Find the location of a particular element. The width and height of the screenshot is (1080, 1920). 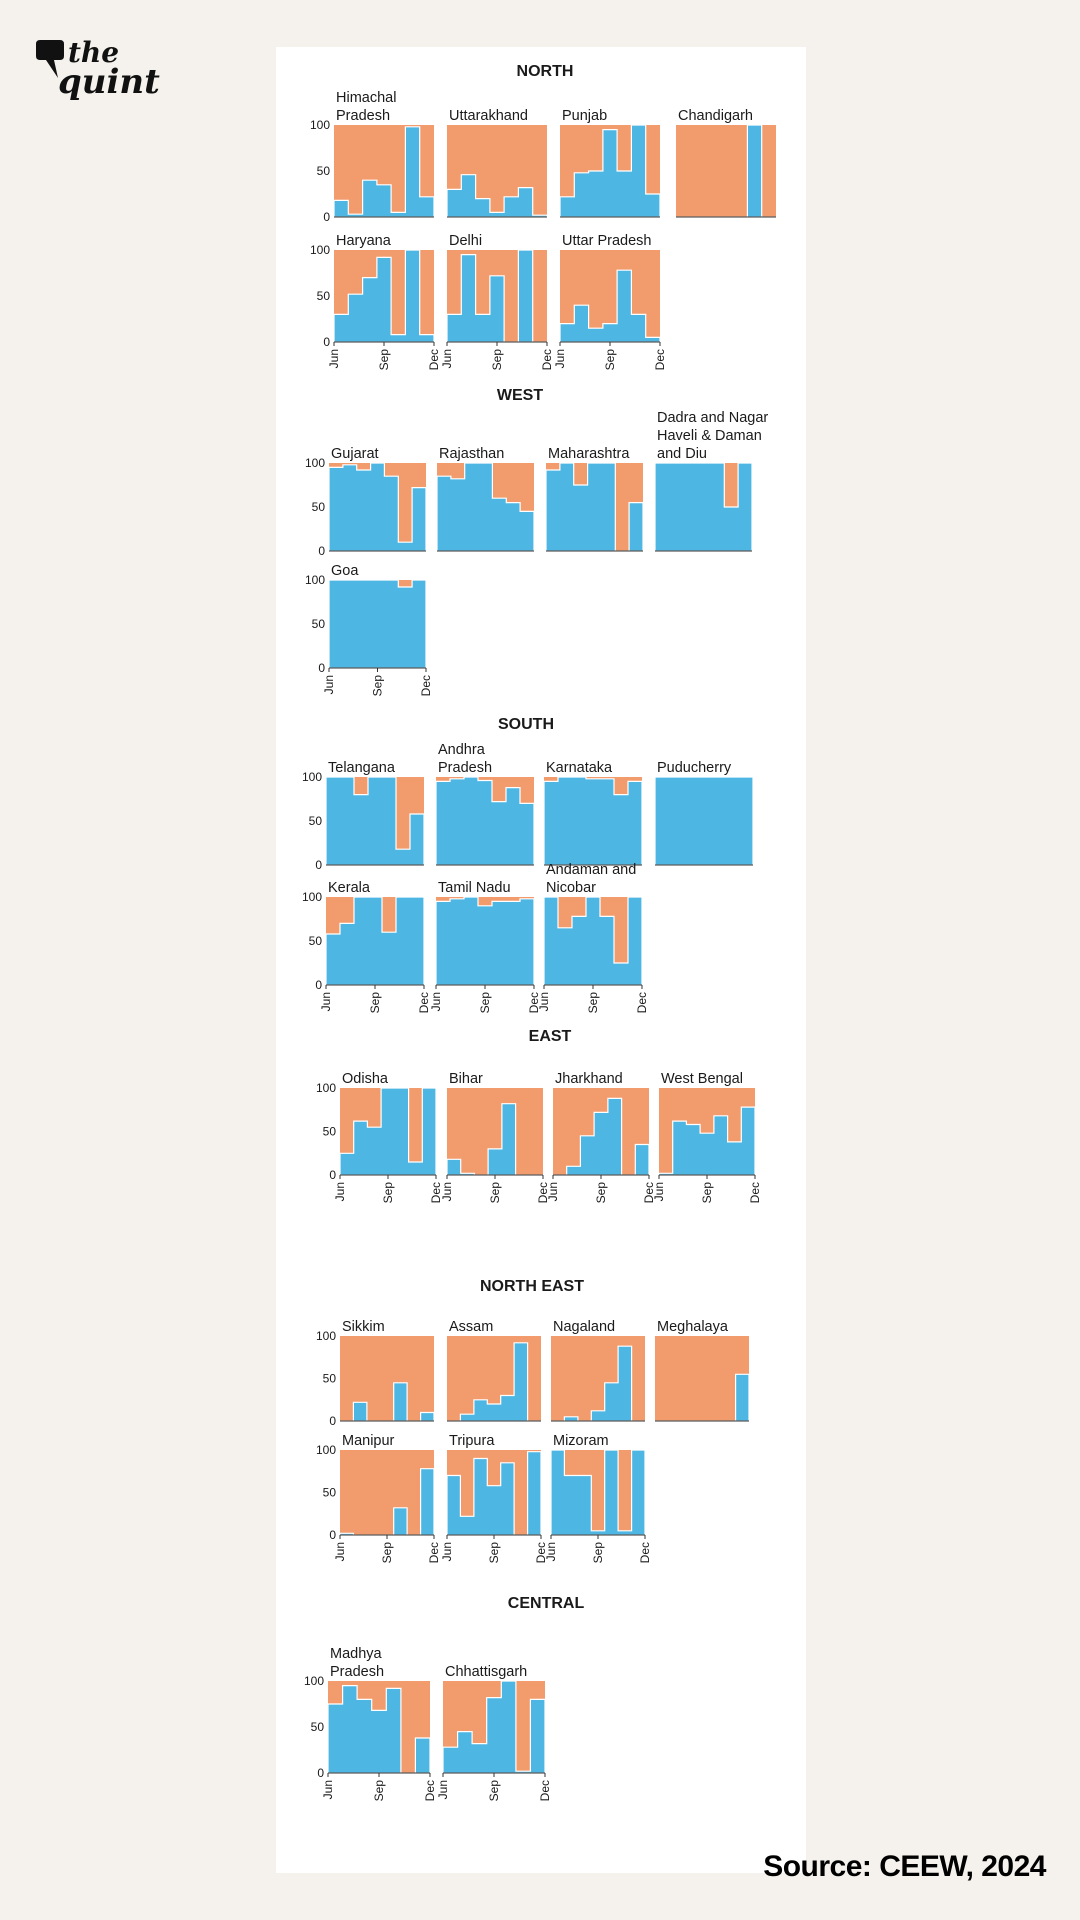

state-label: Sikkim is located at coordinates (363, 1327).